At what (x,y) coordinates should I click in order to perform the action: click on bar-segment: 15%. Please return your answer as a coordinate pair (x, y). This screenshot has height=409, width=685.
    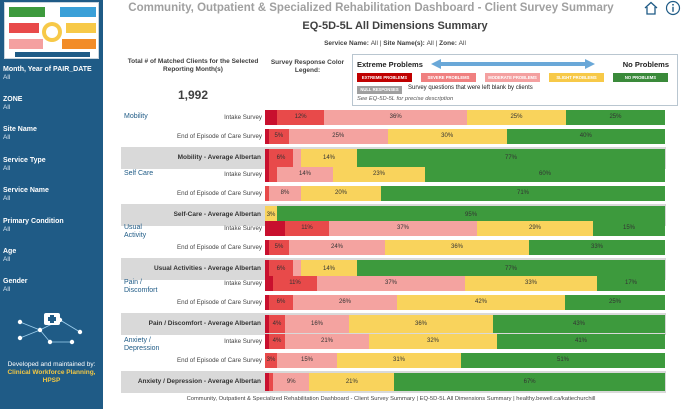
    Looking at the image, I should click on (629, 228).